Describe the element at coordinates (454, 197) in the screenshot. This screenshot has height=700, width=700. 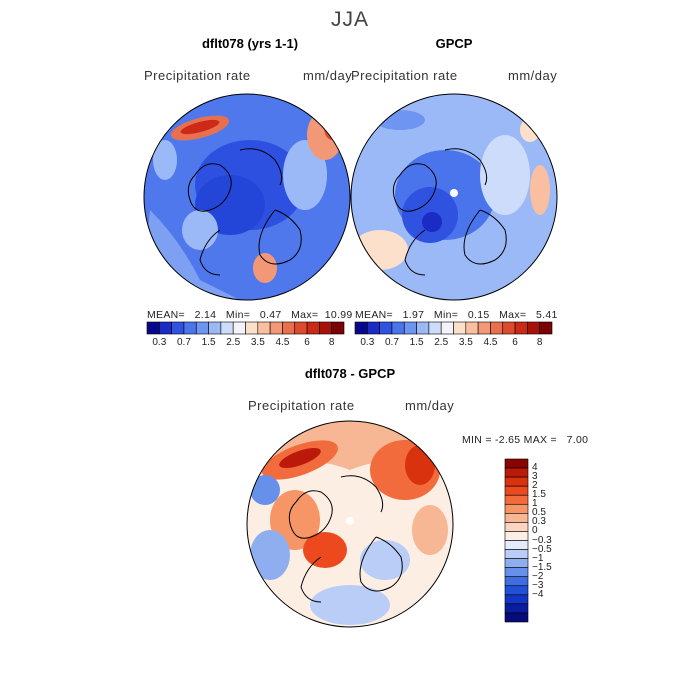
I see `map-gpcp` at that location.